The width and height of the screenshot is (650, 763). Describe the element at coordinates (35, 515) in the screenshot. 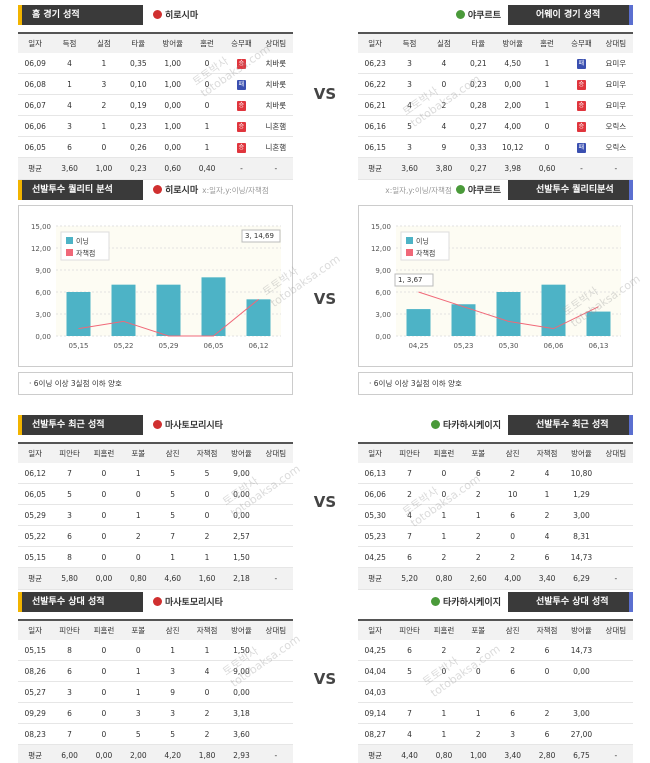

I see `table-cell: 05,29` at that location.